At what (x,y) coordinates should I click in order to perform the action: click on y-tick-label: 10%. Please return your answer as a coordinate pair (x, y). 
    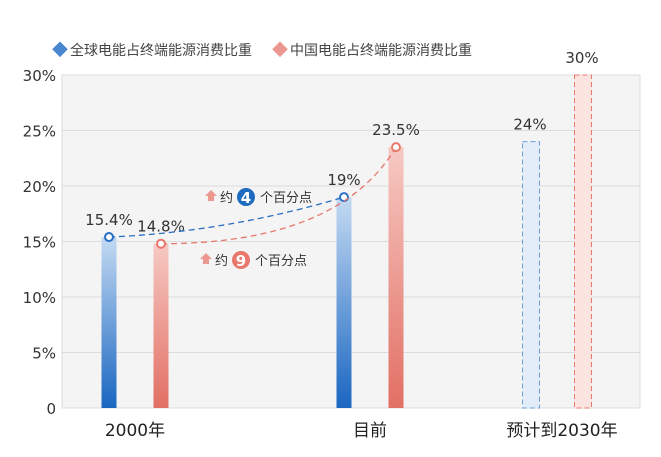
    Looking at the image, I should click on (39, 298).